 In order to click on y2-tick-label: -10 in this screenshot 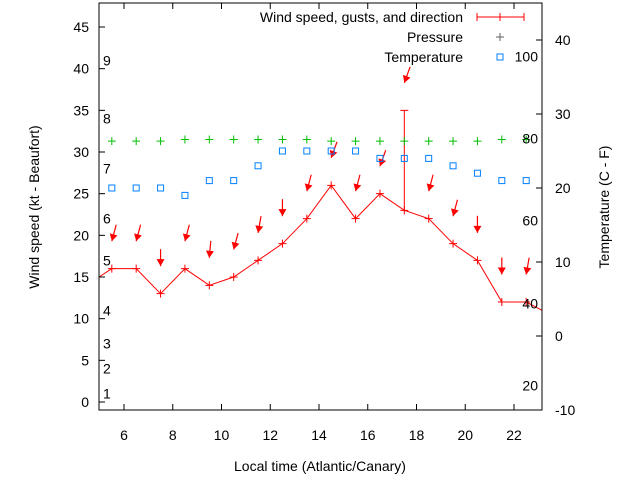, I will do `click(565, 410)`.